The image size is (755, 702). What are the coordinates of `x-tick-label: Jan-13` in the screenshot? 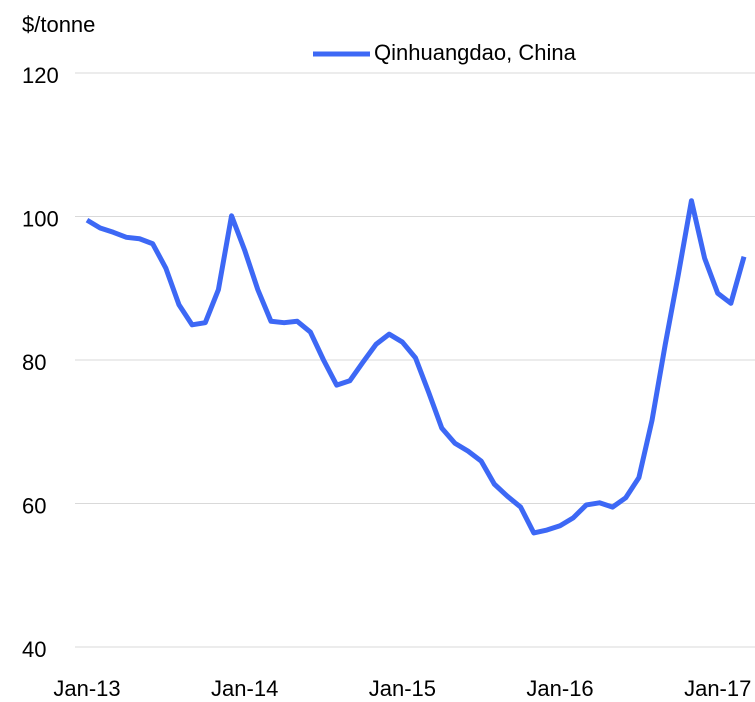 It's located at (86, 688).